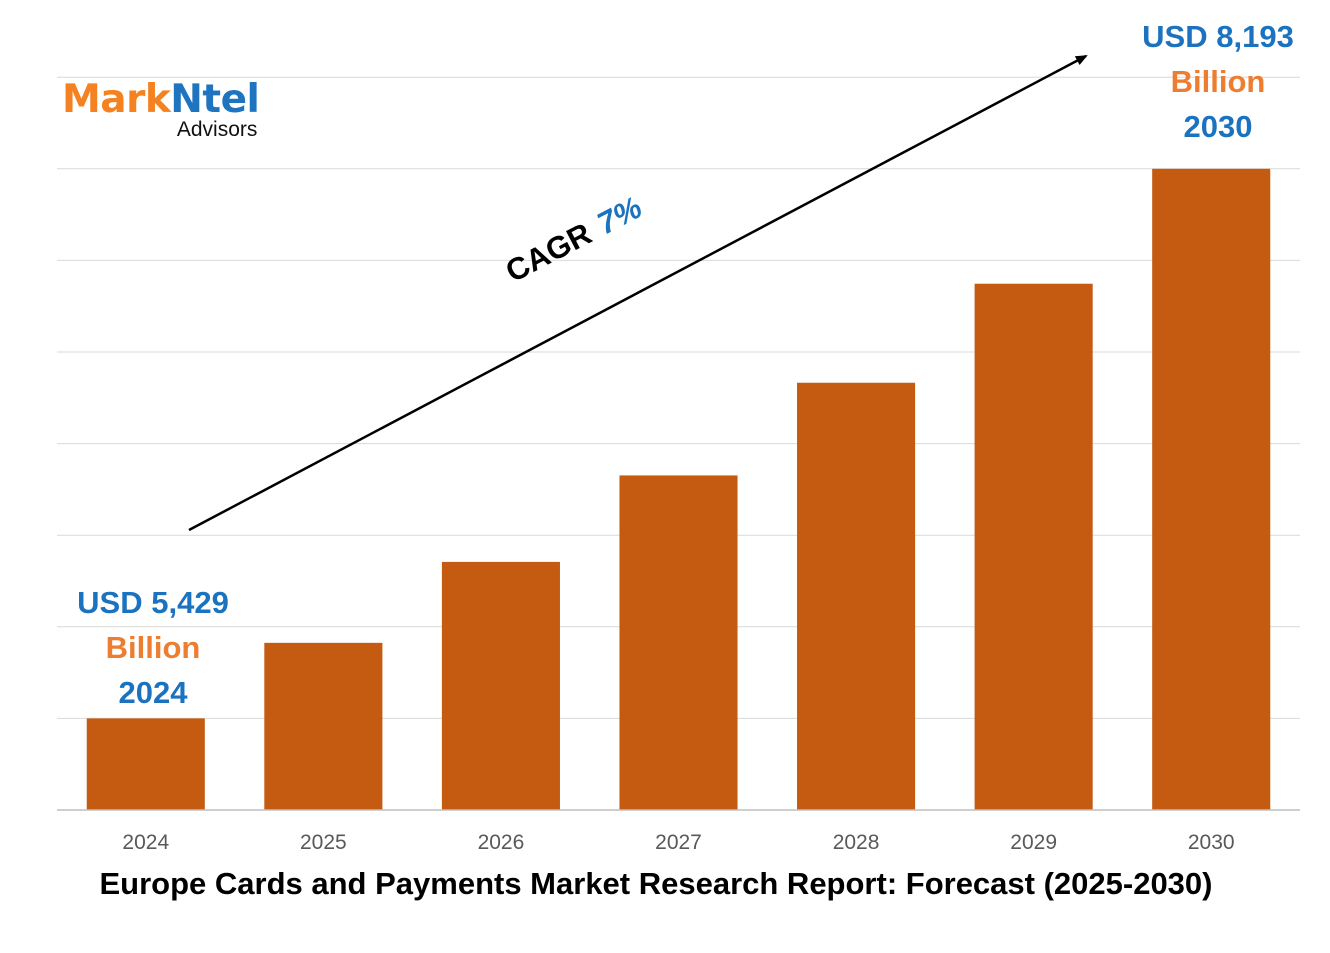  Describe the element at coordinates (323, 842) in the screenshot. I see `x-tick-label-2025: 2025` at that location.